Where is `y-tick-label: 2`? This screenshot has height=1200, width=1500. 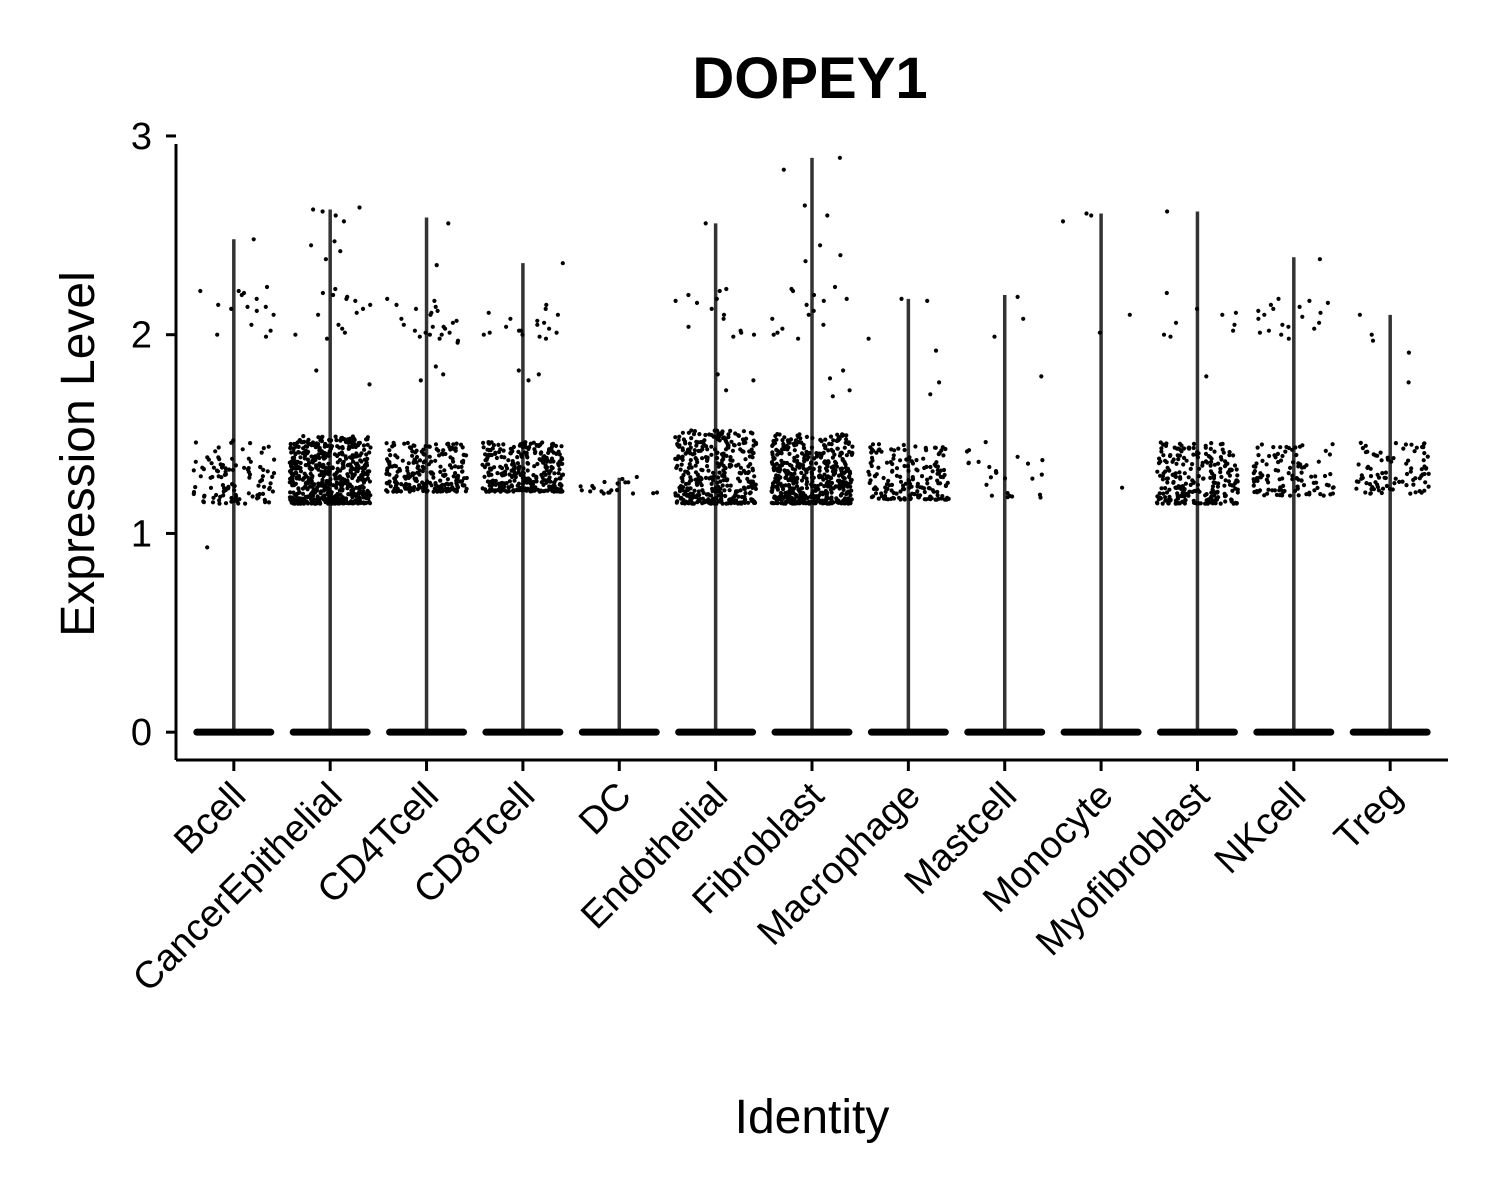 y-tick-label: 2 is located at coordinates (141, 336).